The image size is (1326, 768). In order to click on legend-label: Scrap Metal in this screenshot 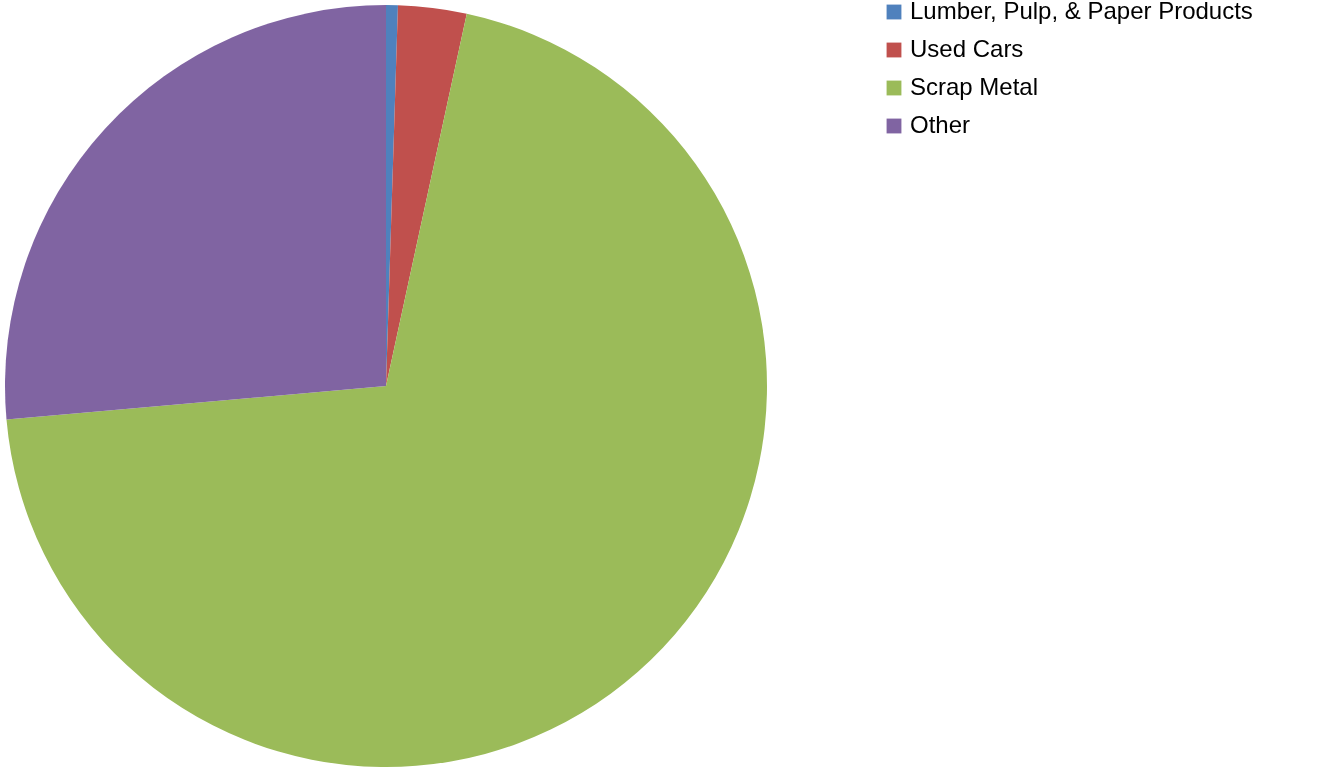, I will do `click(974, 86)`.